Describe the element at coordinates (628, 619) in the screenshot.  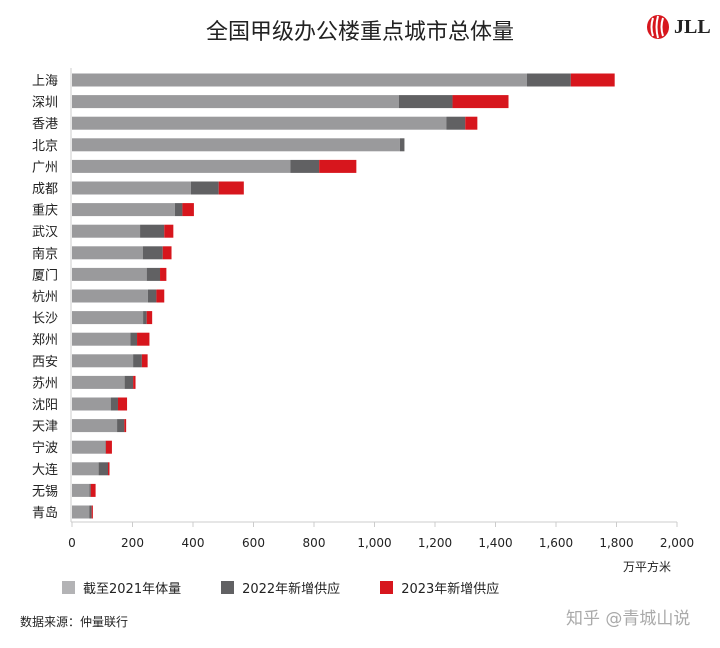
I see `watermark: 知乎 @青城山说` at that location.